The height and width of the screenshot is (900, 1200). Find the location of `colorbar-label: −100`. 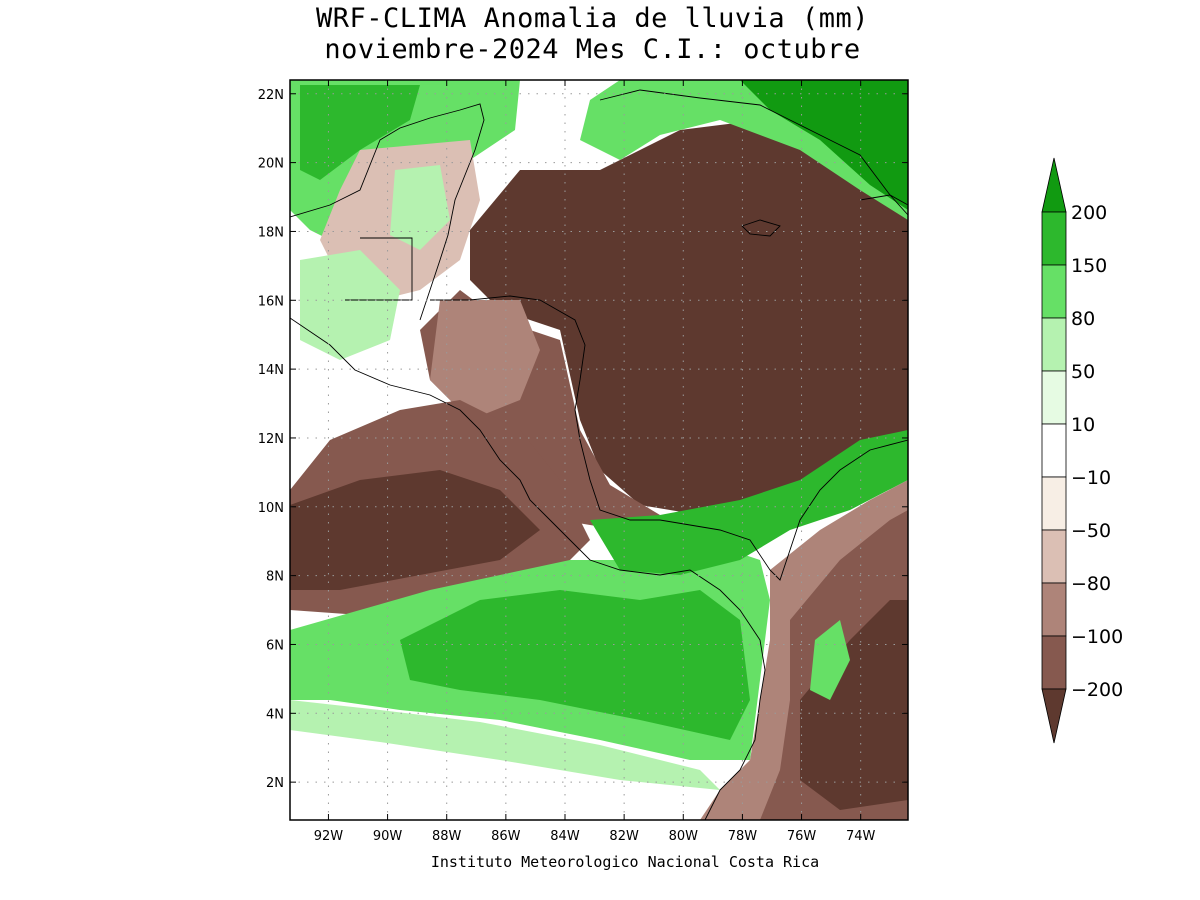

colorbar-label: −100 is located at coordinates (1097, 637).